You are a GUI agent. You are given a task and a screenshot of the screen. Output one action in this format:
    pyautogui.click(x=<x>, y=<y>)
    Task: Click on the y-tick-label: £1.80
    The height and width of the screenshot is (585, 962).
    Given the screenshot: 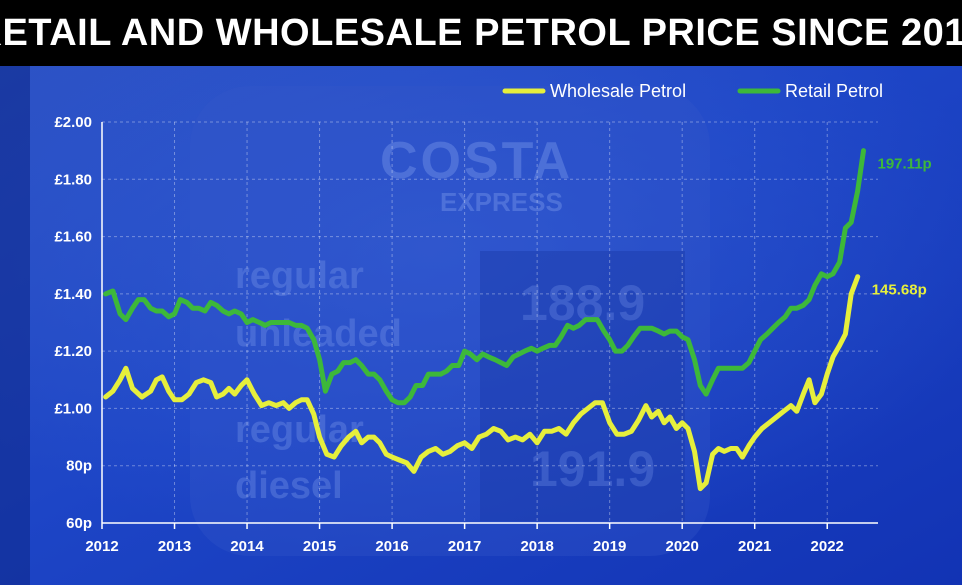 What is the action you would take?
    pyautogui.click(x=73, y=179)
    